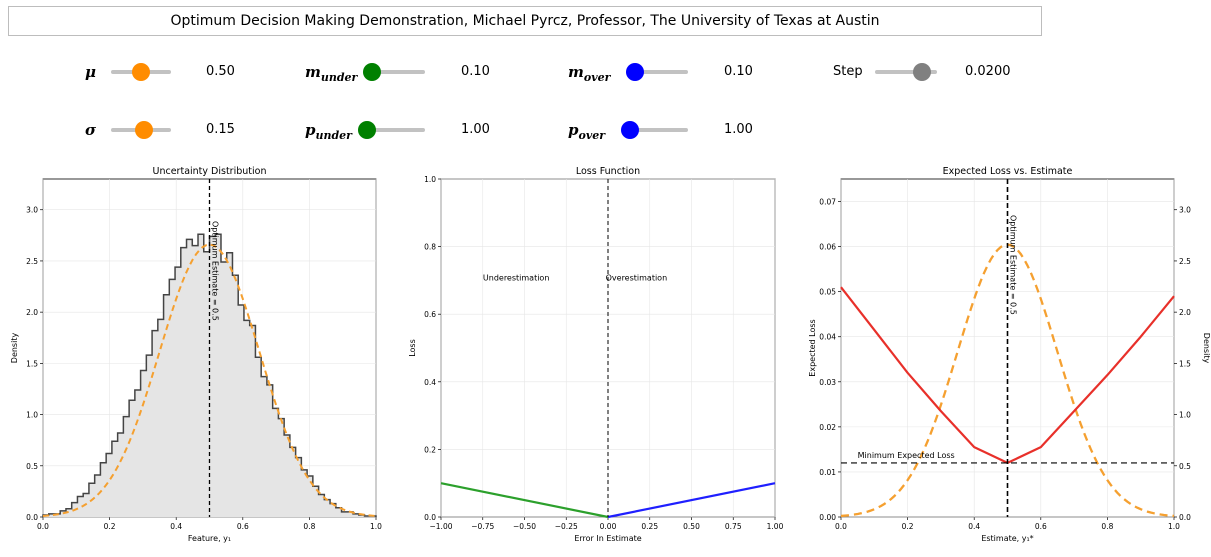 This screenshot has height=557, width=1211. What do you see at coordinates (1013, 265) in the screenshot?
I see `optimum-annotation-2: Optimum Estimate = 0.5` at bounding box center [1013, 265].